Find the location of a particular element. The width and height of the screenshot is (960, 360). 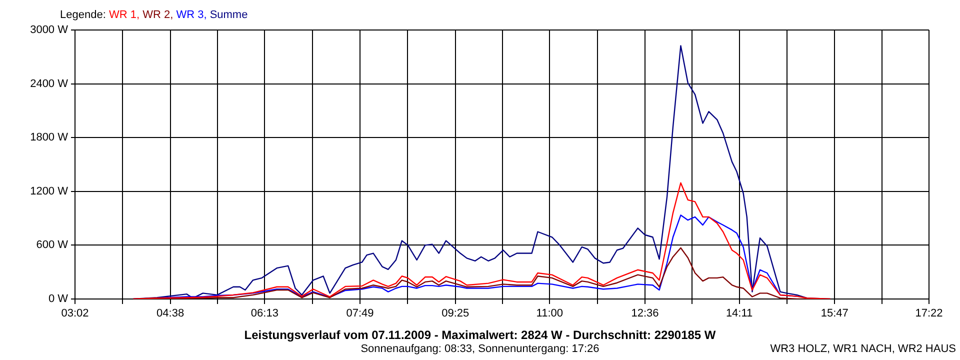

legend-title: Legende: is located at coordinates (83, 15).